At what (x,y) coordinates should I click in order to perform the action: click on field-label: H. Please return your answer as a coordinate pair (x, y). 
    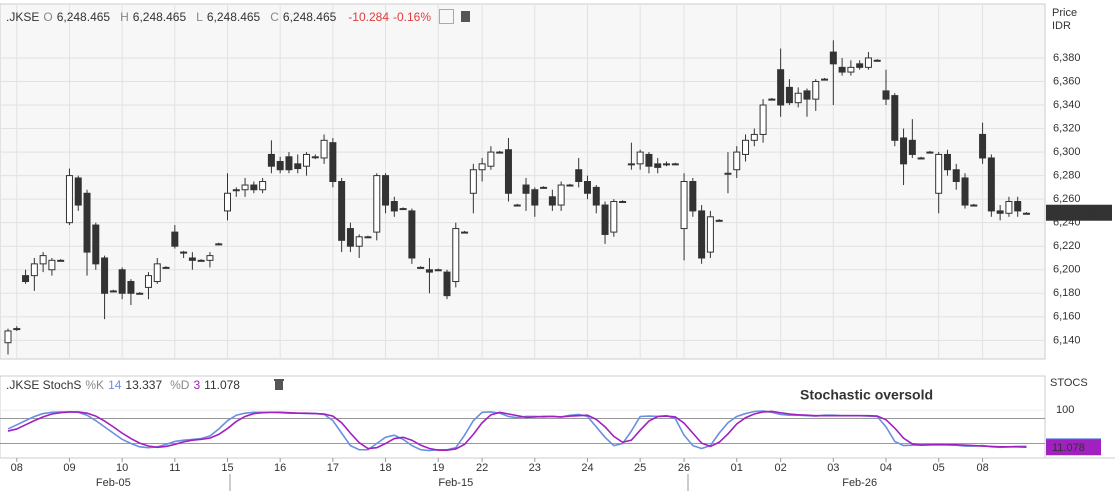
    Looking at the image, I should click on (124, 16).